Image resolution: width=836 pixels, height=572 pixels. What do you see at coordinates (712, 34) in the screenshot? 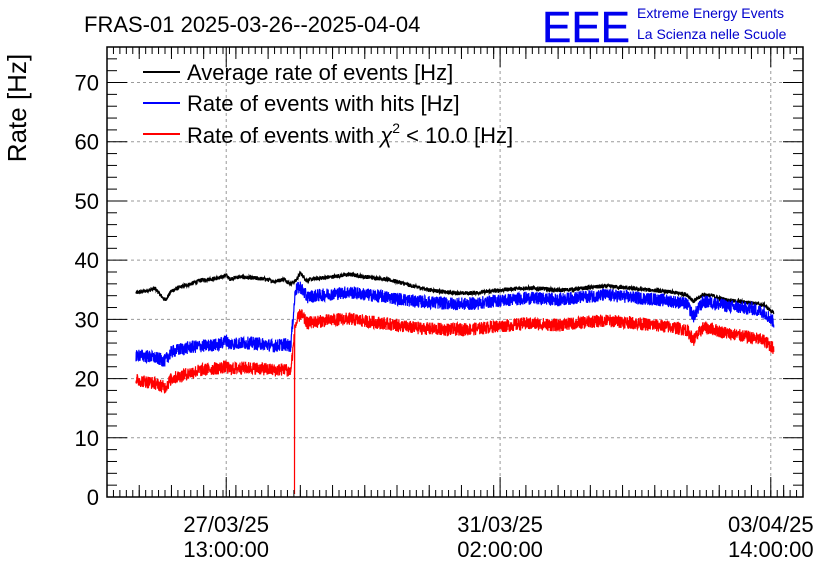
I see `logo-line-2: La Scienza nelle Scuole` at bounding box center [712, 34].